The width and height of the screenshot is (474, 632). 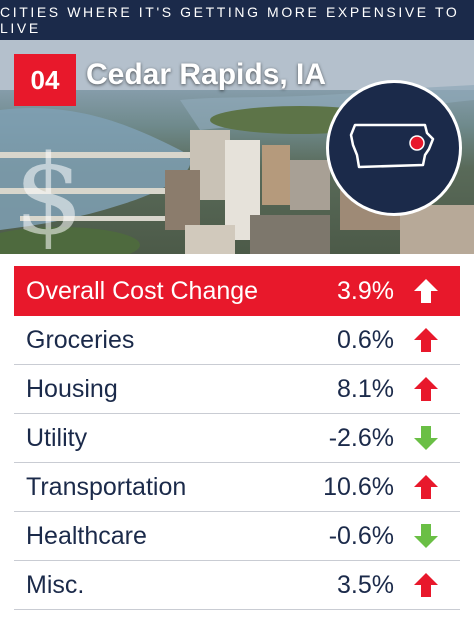 I want to click on row-label: Misc., so click(x=55, y=584).